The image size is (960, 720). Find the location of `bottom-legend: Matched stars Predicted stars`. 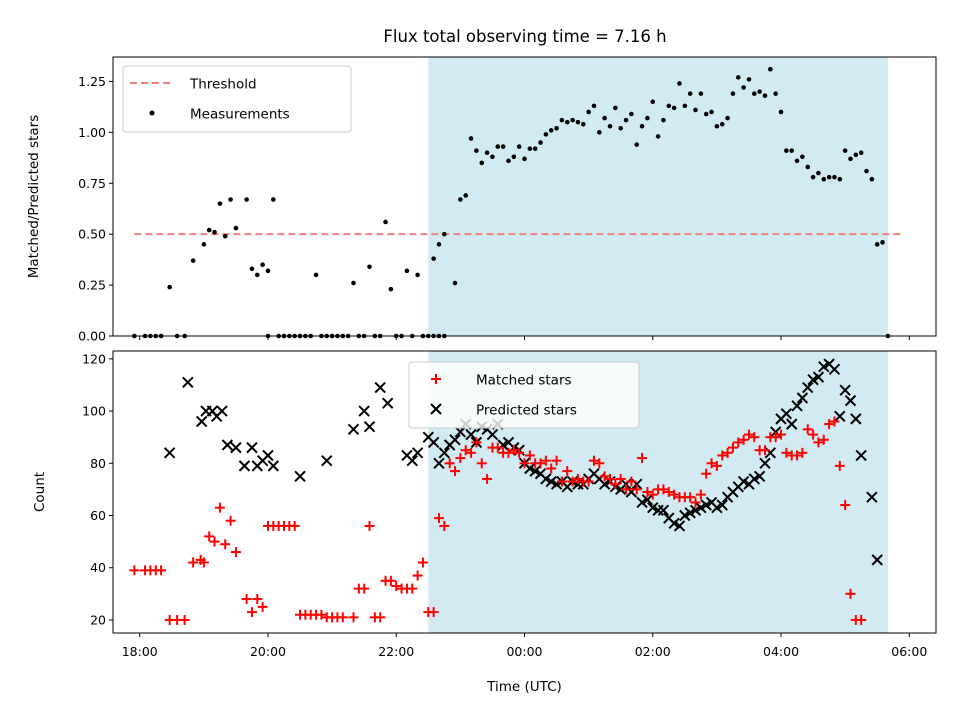

bottom-legend: Matched stars Predicted stars is located at coordinates (524, 395).